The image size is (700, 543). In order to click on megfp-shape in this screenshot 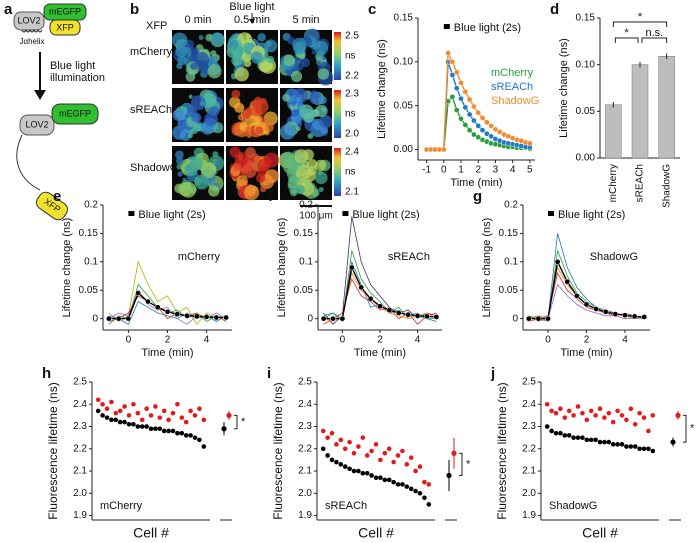, I will do `click(75, 114)`.